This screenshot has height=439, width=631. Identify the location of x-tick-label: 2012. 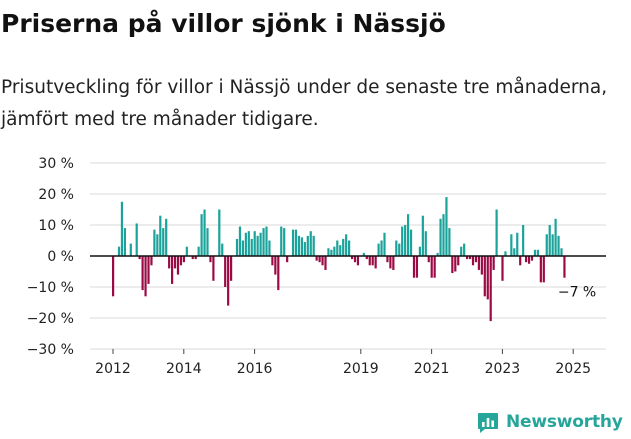
(113, 369).